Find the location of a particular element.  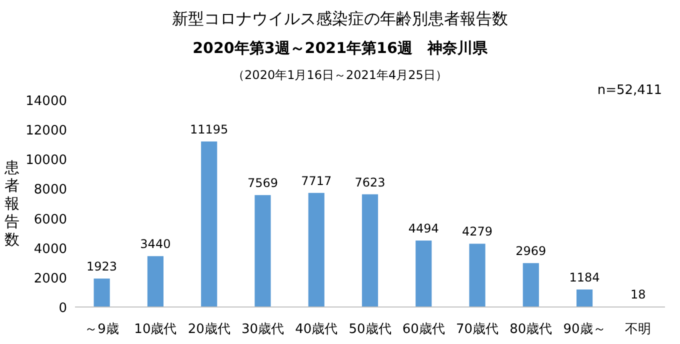

x-tick-label: 不明 is located at coordinates (638, 329).